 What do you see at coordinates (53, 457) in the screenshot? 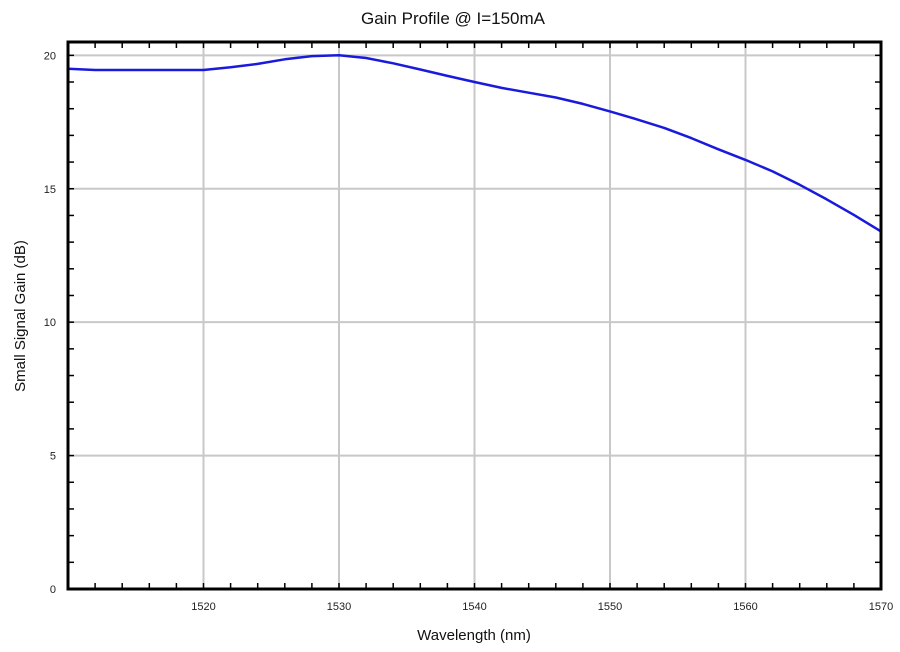
I see `y-tick-label: 5` at bounding box center [53, 457].